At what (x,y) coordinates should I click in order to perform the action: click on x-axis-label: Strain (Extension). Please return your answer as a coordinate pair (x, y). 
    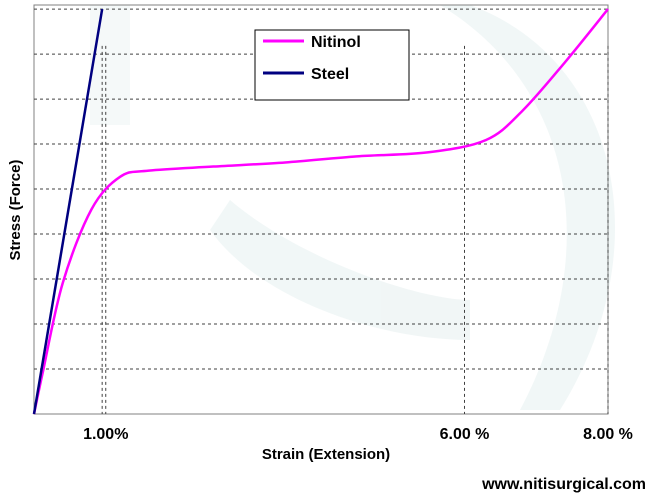
    Looking at the image, I should click on (326, 454).